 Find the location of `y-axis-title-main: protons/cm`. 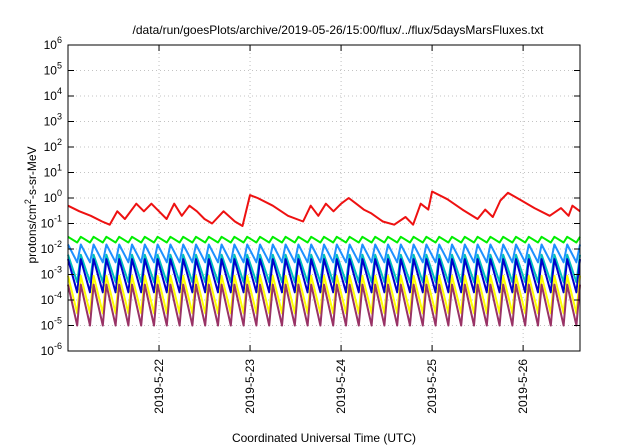

y-axis-title-main: protons/cm is located at coordinates (32, 233).